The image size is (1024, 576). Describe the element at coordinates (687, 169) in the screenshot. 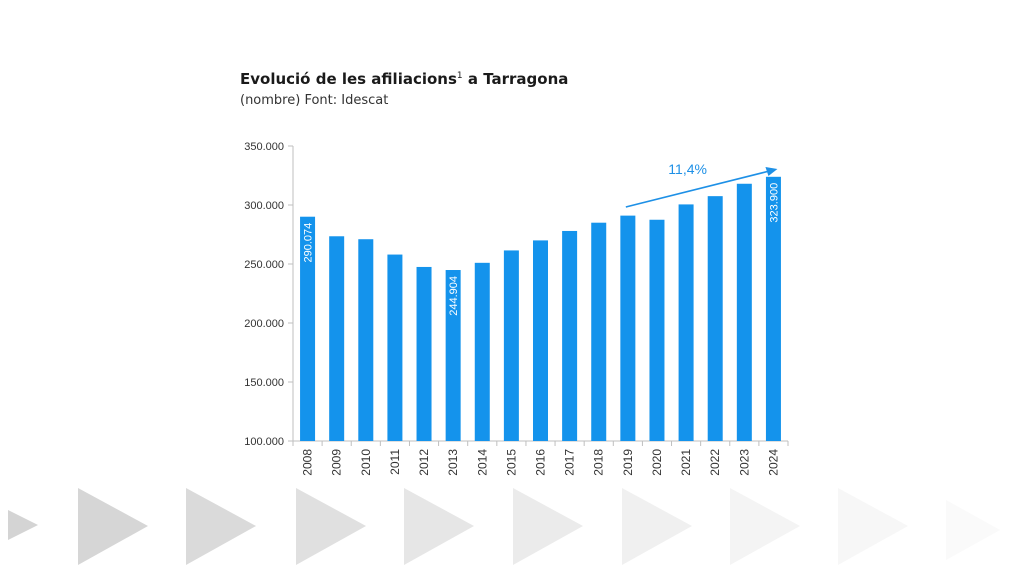

I see `growth-annotation-label: 11,4%` at that location.